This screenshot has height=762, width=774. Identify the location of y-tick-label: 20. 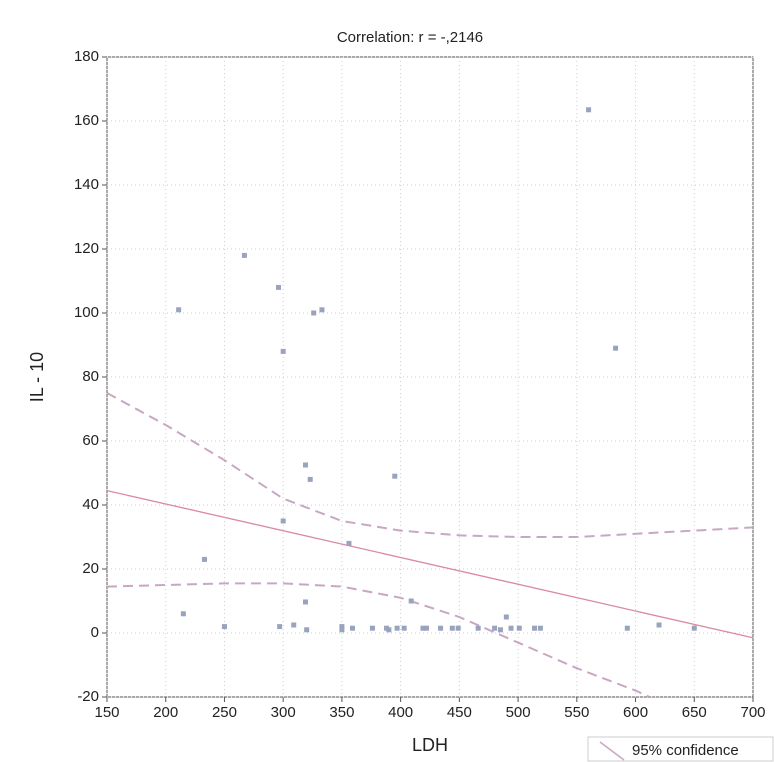
(90, 568).